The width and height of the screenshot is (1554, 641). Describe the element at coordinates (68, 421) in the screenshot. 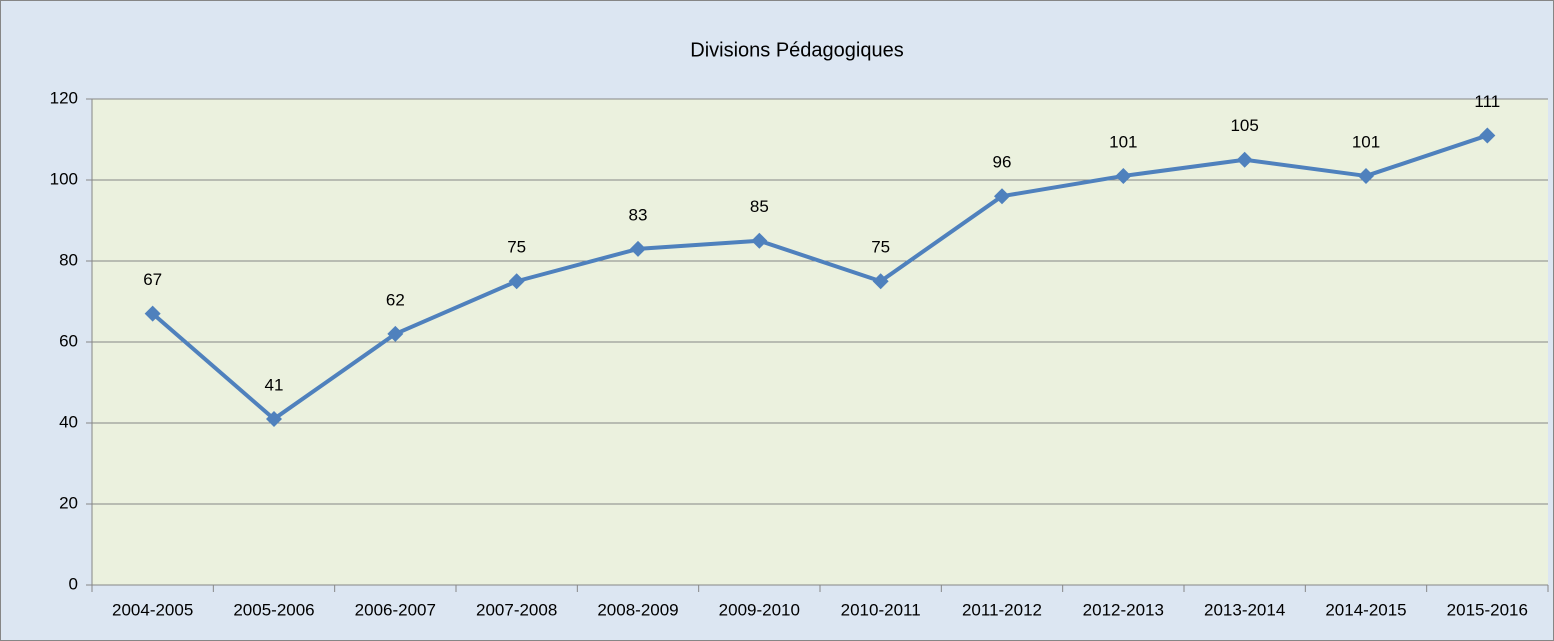

I see `y-tick-label: 40` at that location.